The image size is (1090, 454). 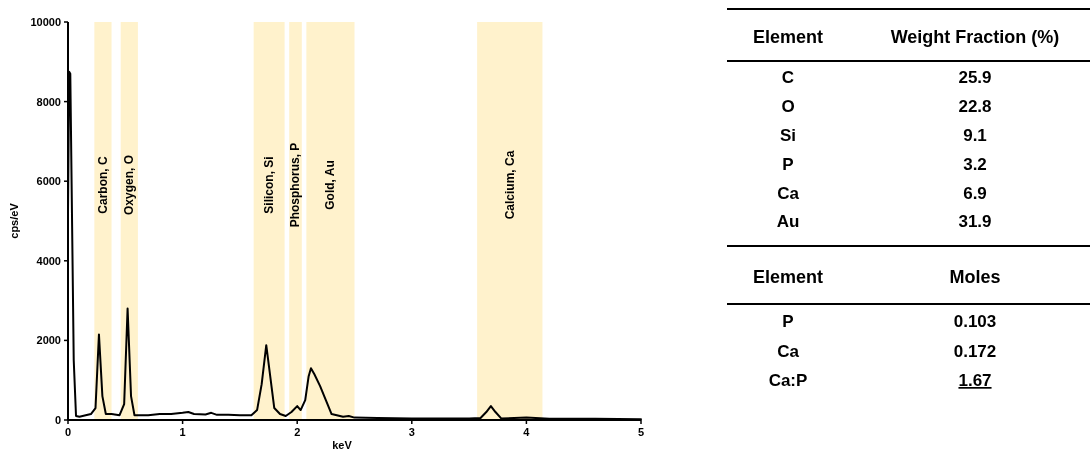 What do you see at coordinates (975, 135) in the screenshot?
I see `text: 9.1` at bounding box center [975, 135].